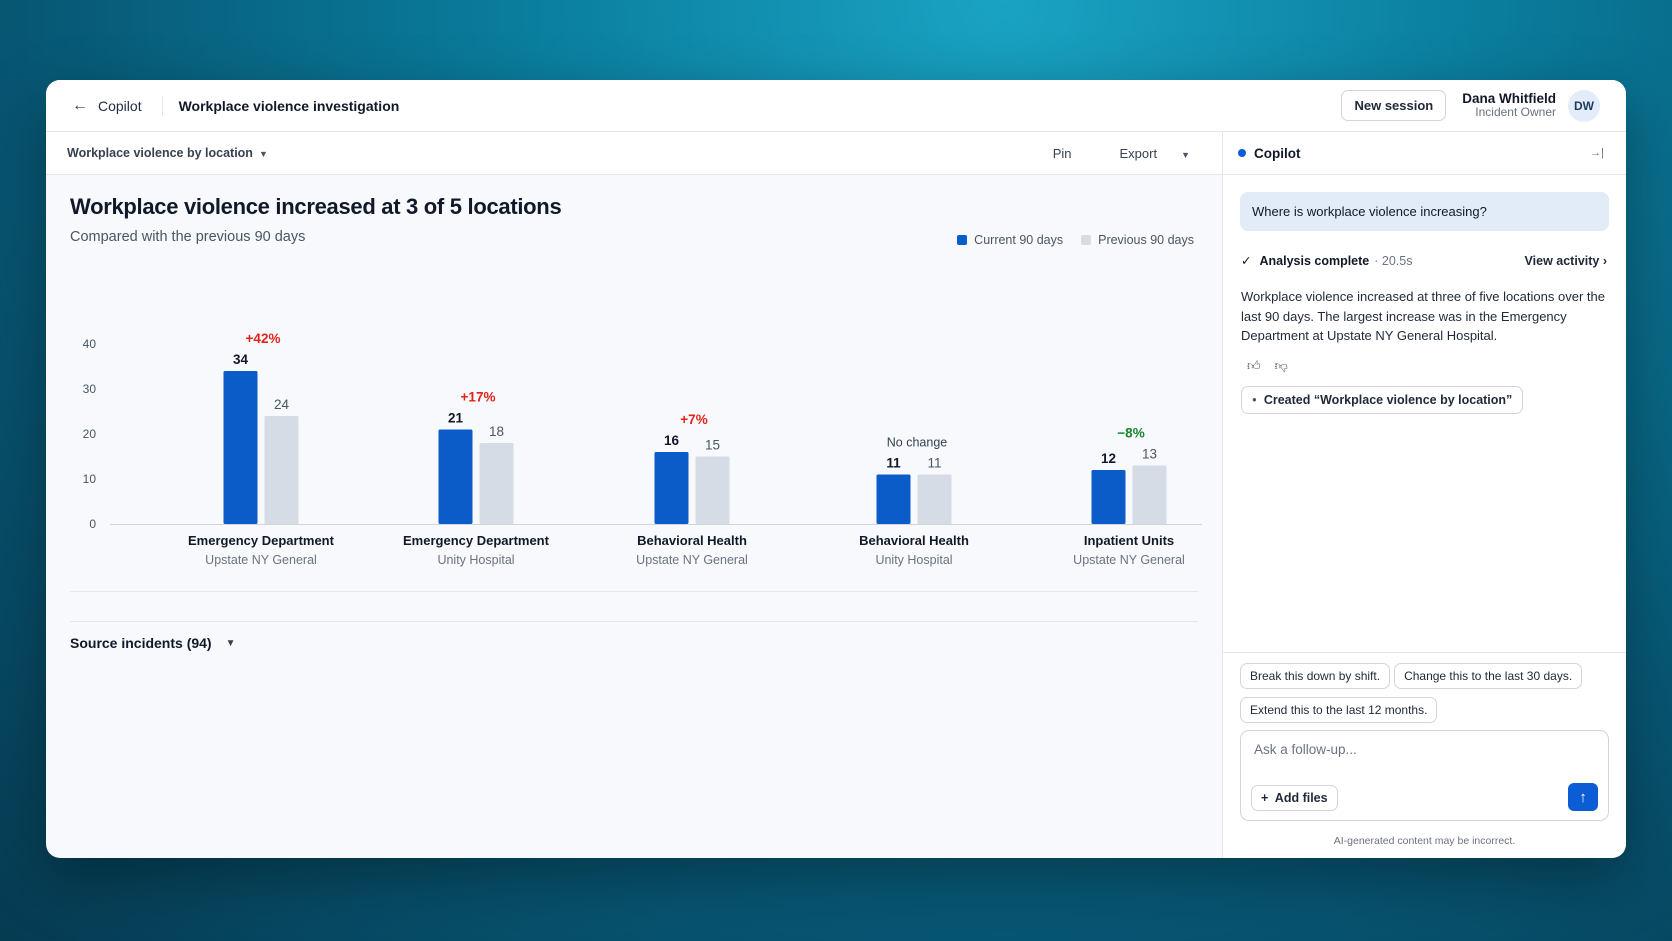 Image resolution: width=1672 pixels, height=941 pixels. Describe the element at coordinates (1424, 841) in the screenshot. I see `disclaimer: AI-generated content may be incorrect.` at that location.